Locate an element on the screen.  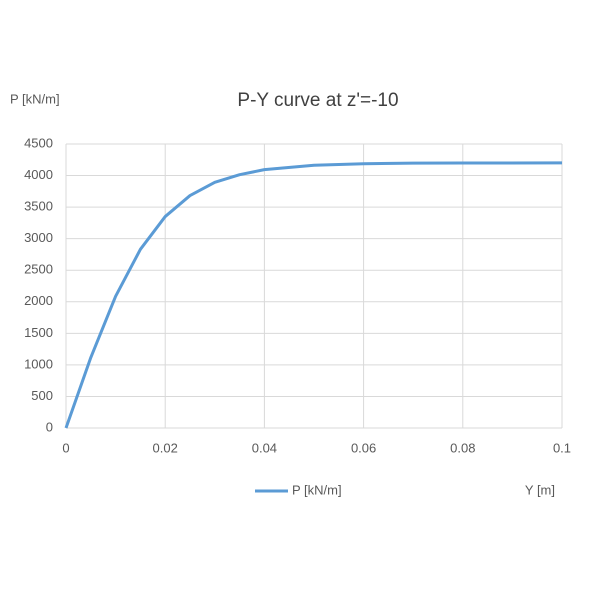
x-tick-label: 0 is located at coordinates (65, 447).